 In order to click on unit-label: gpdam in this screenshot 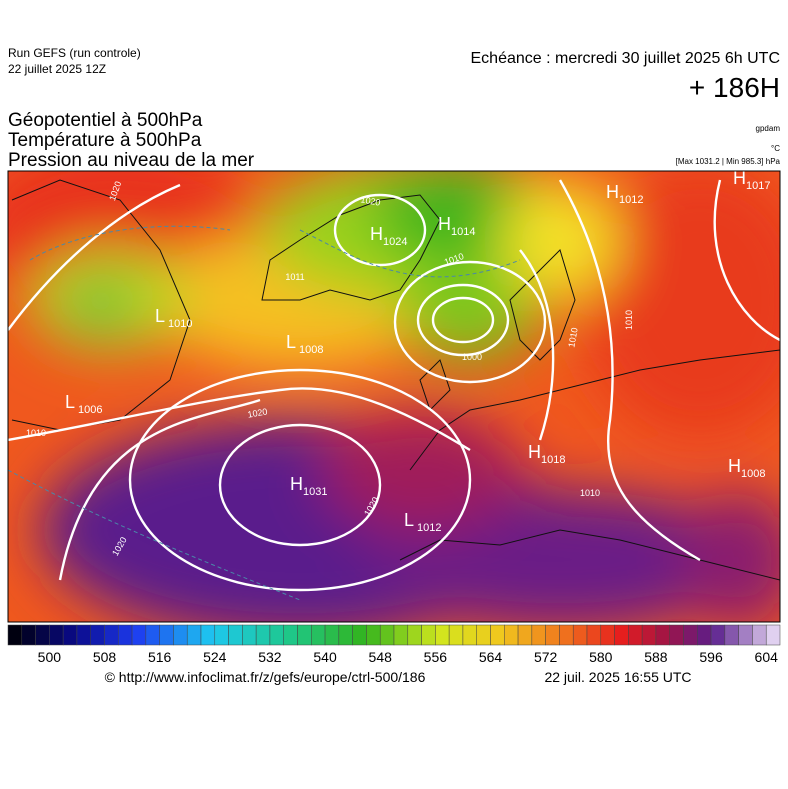, I will do `click(768, 128)`.